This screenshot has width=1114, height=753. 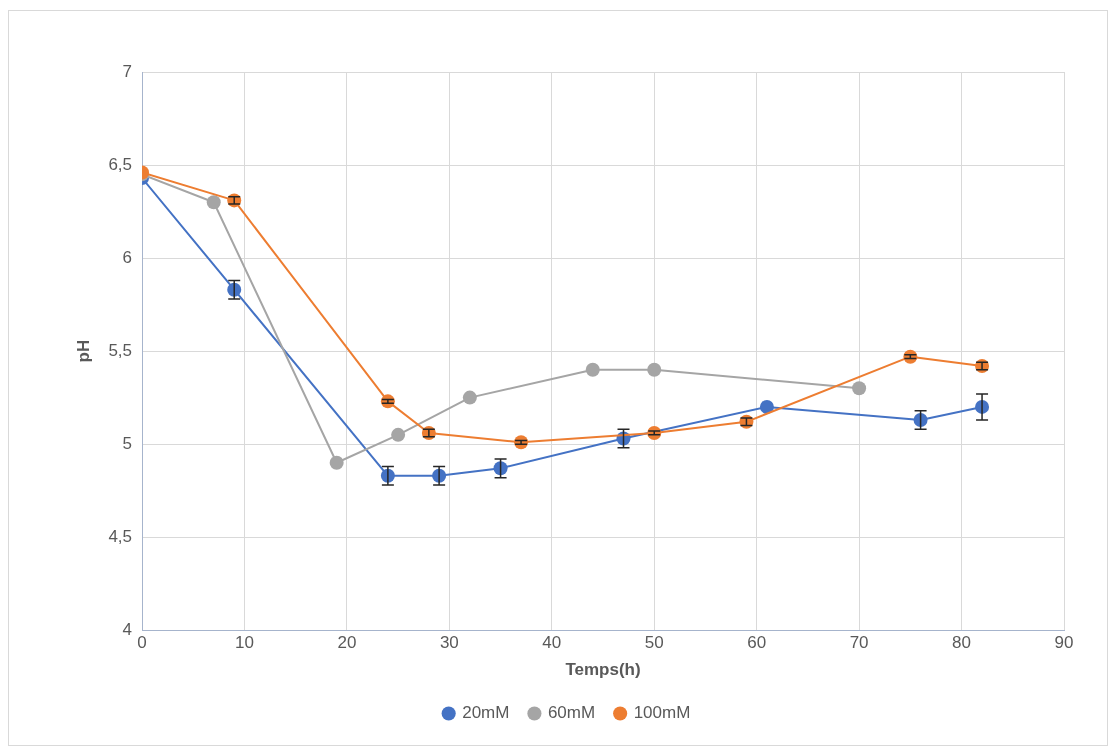 I want to click on x-tick-label: 60, so click(x=757, y=643).